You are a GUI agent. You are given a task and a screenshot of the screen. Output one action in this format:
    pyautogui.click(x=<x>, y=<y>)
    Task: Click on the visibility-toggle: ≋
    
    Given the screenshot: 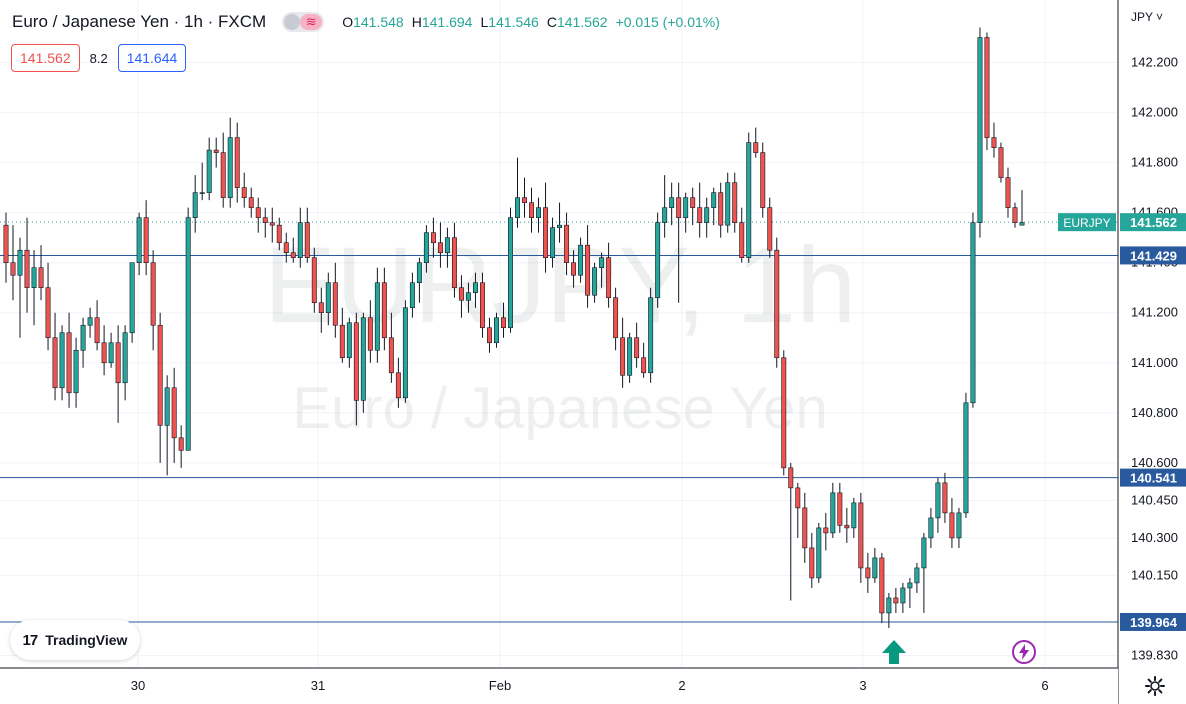 What is the action you would take?
    pyautogui.click(x=303, y=22)
    